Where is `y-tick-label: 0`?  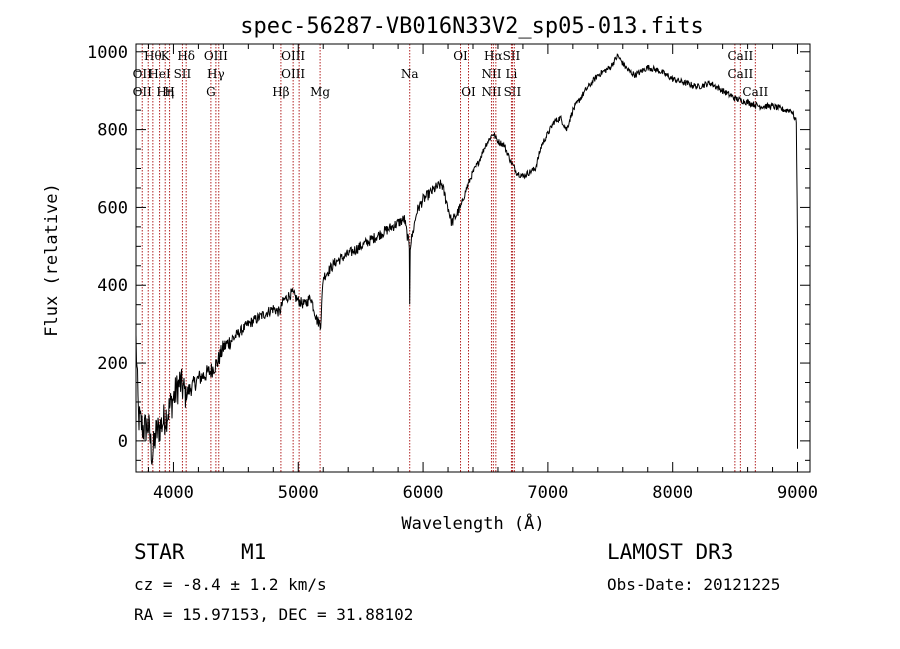
y-tick-label: 0 is located at coordinates (123, 442).